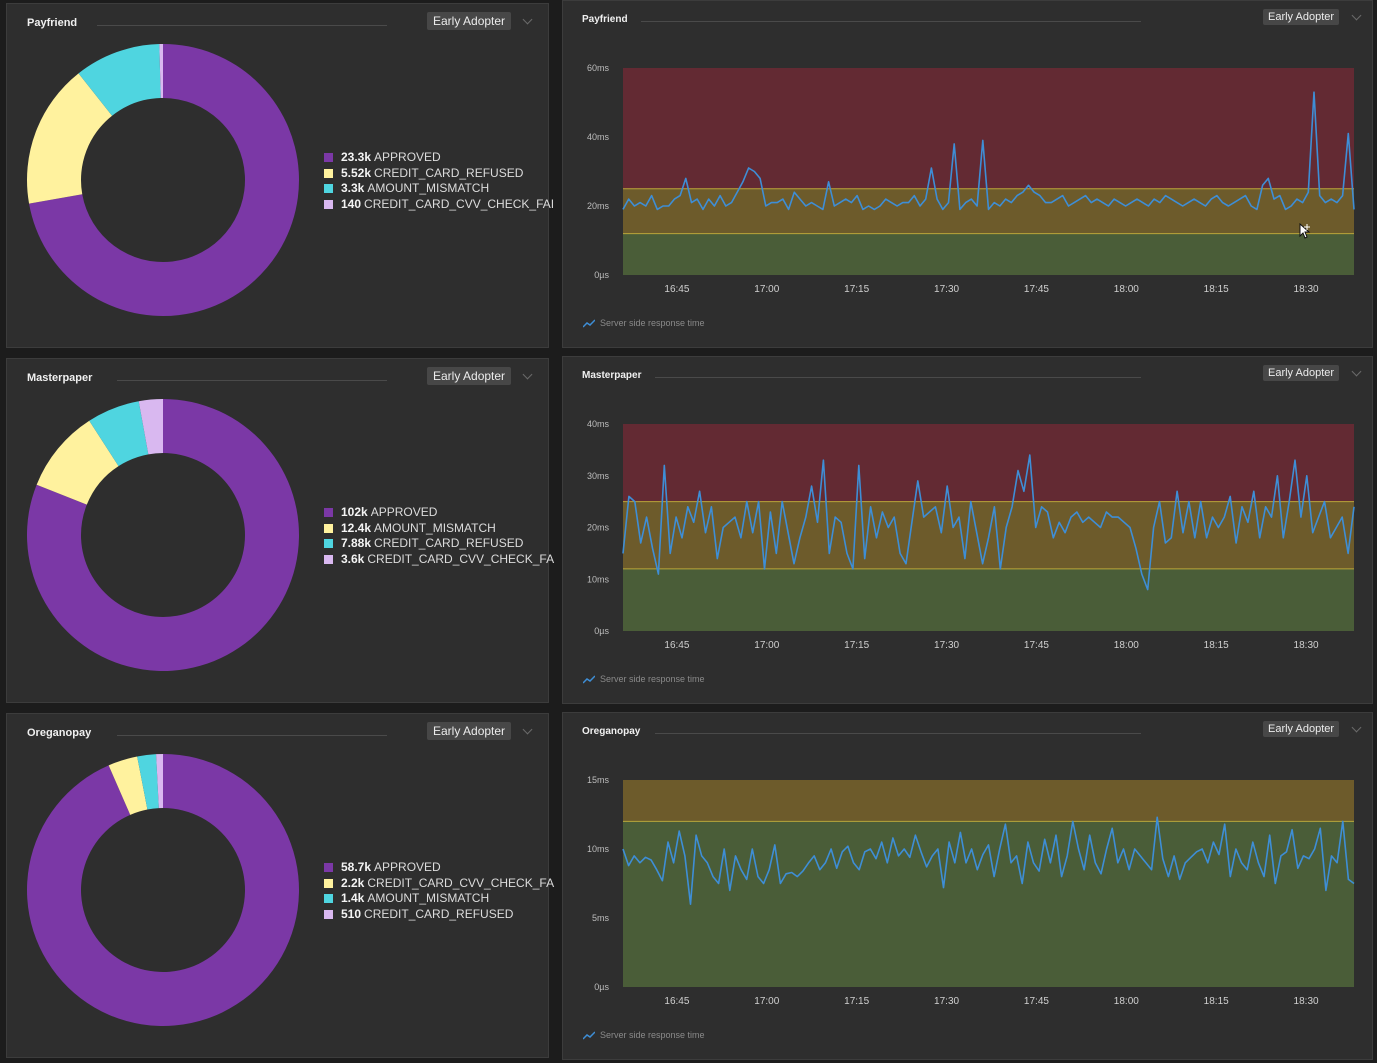 The height and width of the screenshot is (1063, 1377). What do you see at coordinates (354, 512) in the screenshot?
I see `legend-value: 102k` at bounding box center [354, 512].